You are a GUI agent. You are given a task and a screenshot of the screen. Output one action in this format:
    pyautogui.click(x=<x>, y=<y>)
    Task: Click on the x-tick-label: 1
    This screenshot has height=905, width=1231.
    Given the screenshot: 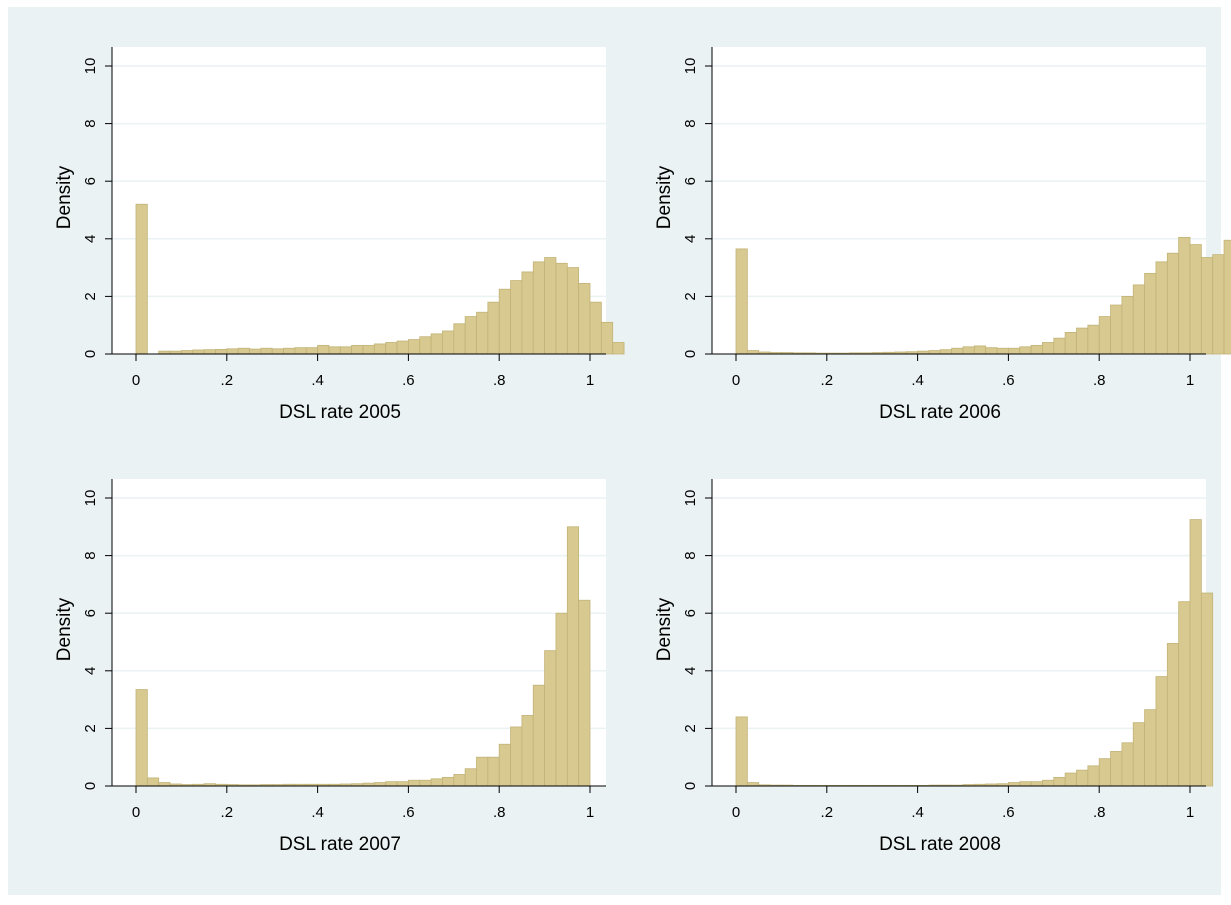 What is the action you would take?
    pyautogui.click(x=1190, y=812)
    